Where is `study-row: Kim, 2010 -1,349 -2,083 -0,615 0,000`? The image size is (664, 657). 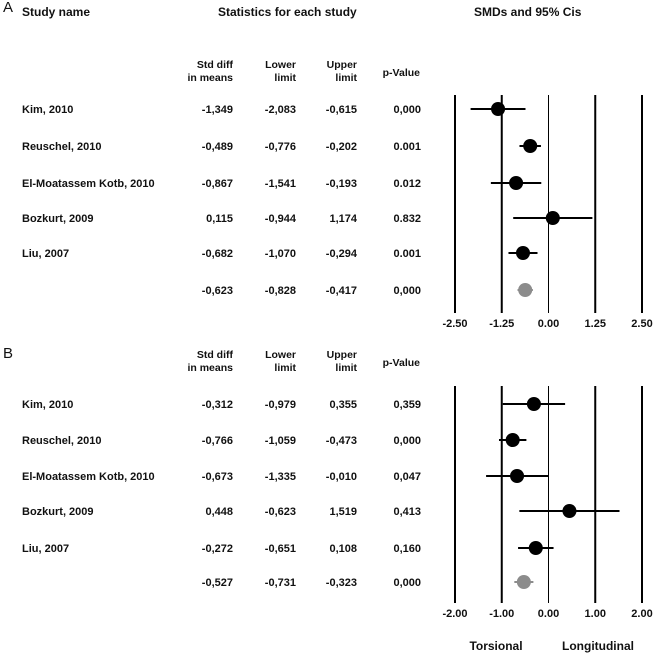 study-row: Kim, 2010 -1,349 -2,083 -0,615 0,000 is located at coordinates (274, 109).